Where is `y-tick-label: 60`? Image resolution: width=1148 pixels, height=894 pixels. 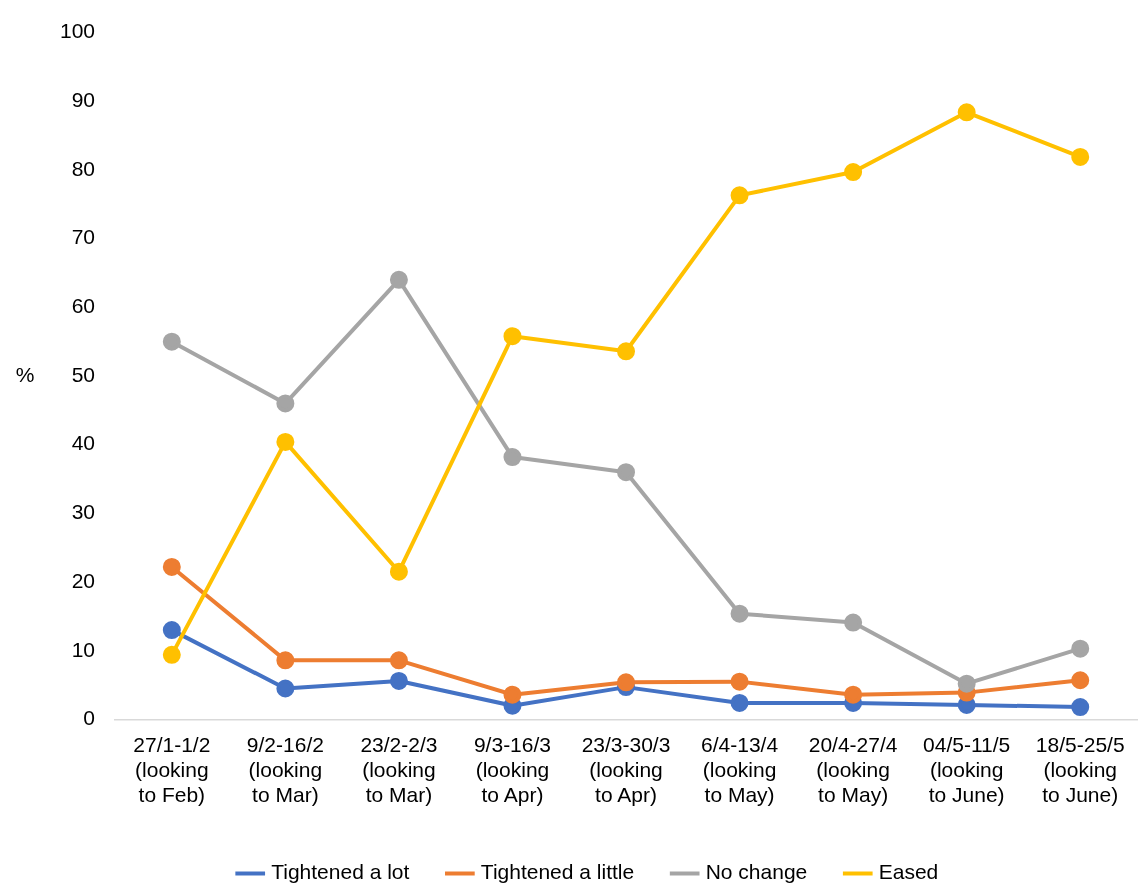
y-tick-label: 60 is located at coordinates (83, 306).